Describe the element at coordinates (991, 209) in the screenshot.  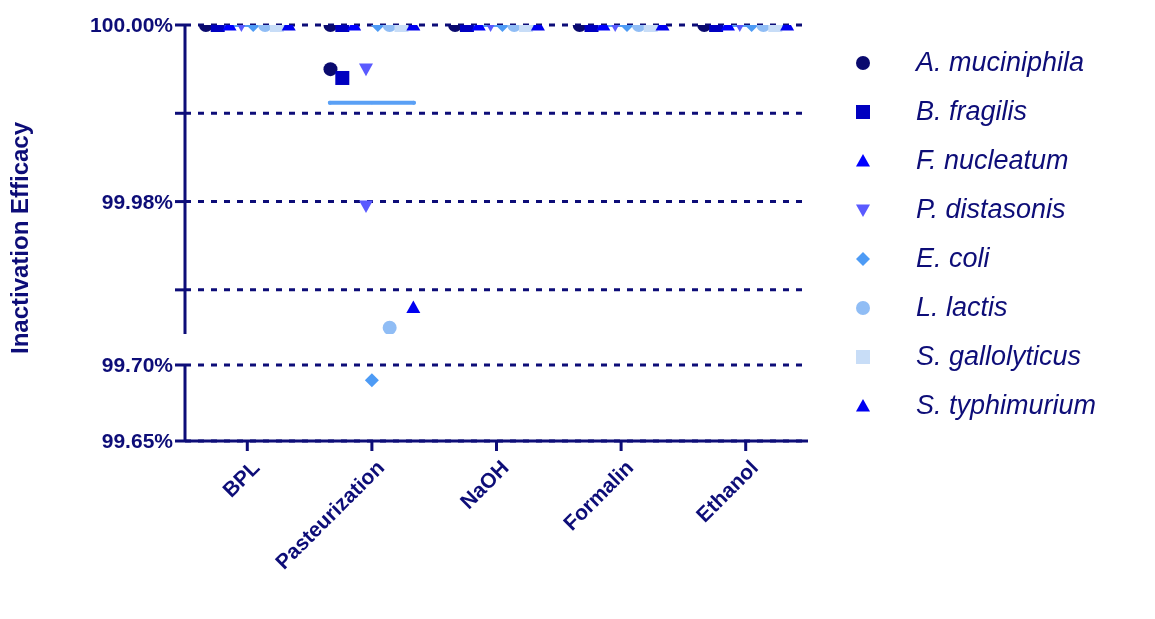
I see `legend-label: P. distasonis` at that location.